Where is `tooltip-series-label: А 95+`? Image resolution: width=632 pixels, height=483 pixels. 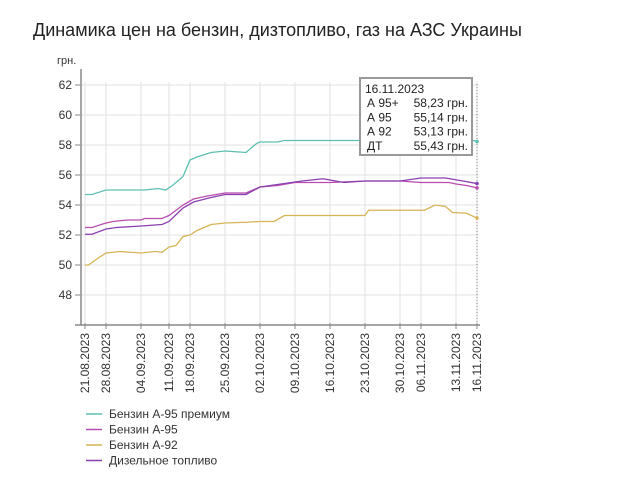 tooltip-series-label: А 95+ is located at coordinates (383, 103).